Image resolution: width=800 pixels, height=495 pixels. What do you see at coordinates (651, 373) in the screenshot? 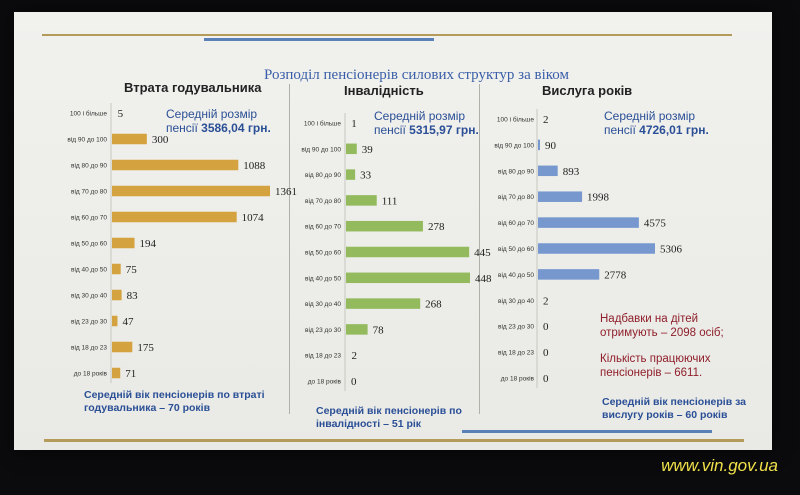
I see `note-line: пенсіонерів – 6611.` at bounding box center [651, 373].